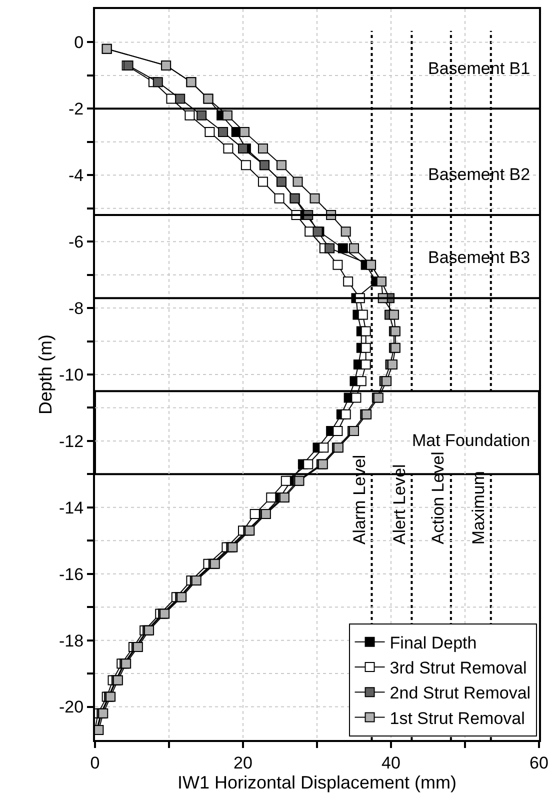 Image resolution: width=555 pixels, height=809 pixels. What do you see at coordinates (433, 643) in the screenshot?
I see `legend-label: Final Depth` at bounding box center [433, 643].